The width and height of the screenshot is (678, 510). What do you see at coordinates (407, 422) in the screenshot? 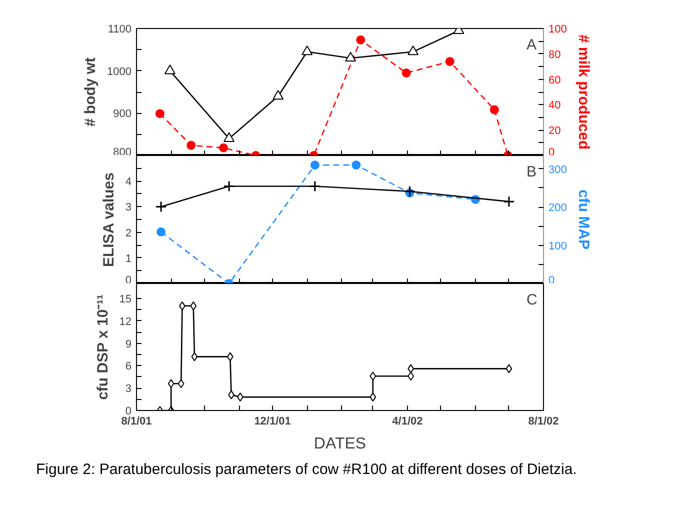
I see `x-tick-label: 4/1/02` at bounding box center [407, 422].